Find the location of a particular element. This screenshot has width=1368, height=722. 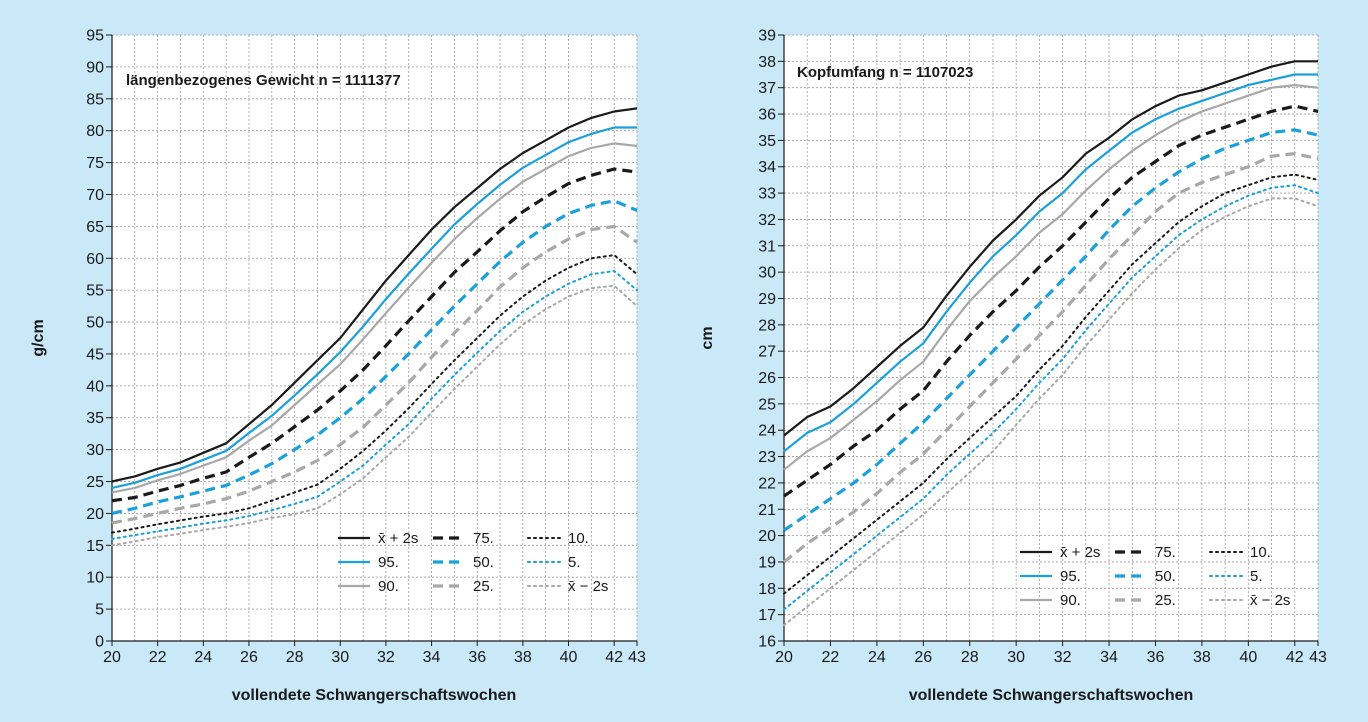

x-tick-label: 24 is located at coordinates (203, 657).